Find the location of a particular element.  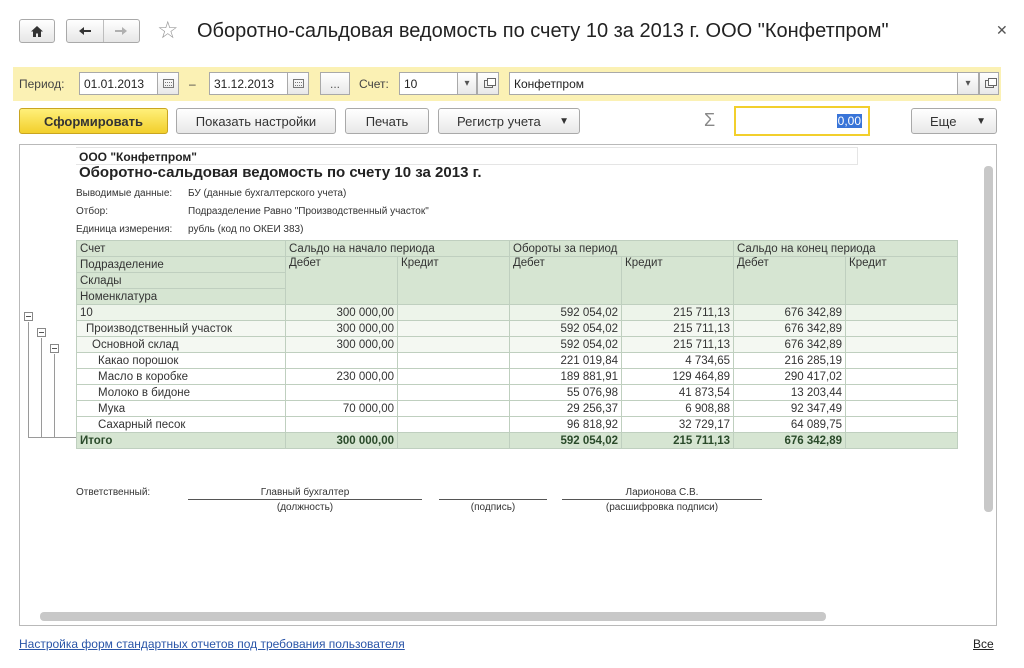

date-to-input: 31.12.2013 is located at coordinates (253, 83).